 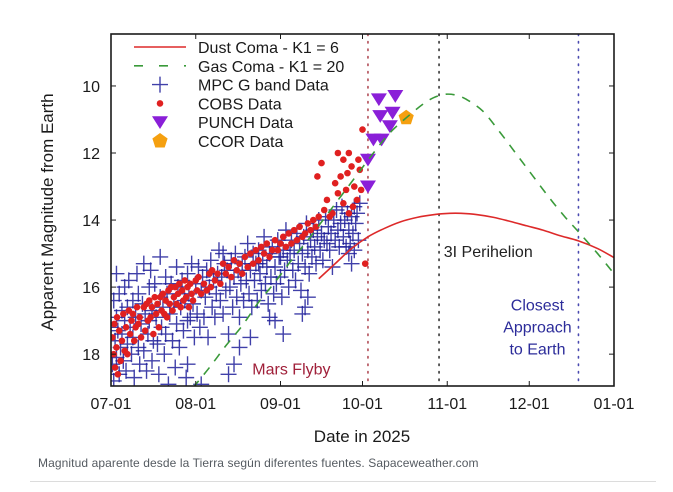 I want to click on legend-mpc: MPC G band Data, so click(x=240, y=85).